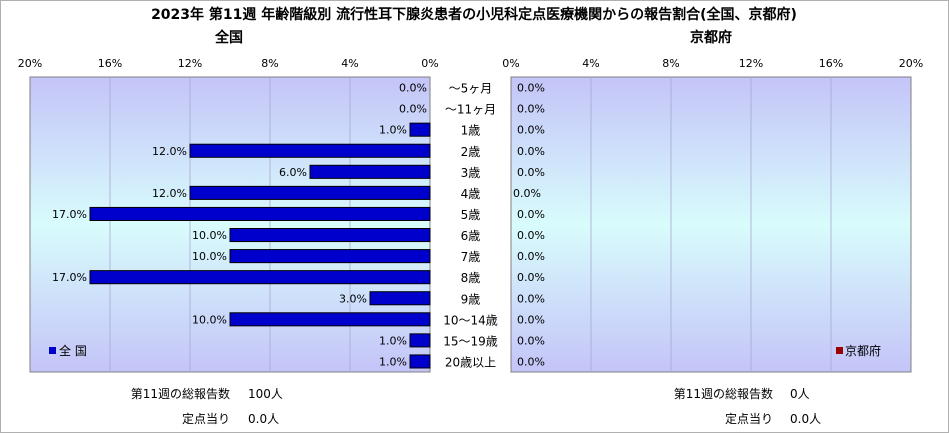 This screenshot has width=949, height=433. What do you see at coordinates (470, 341) in the screenshot?
I see `category-label: 15～19歳` at bounding box center [470, 341].